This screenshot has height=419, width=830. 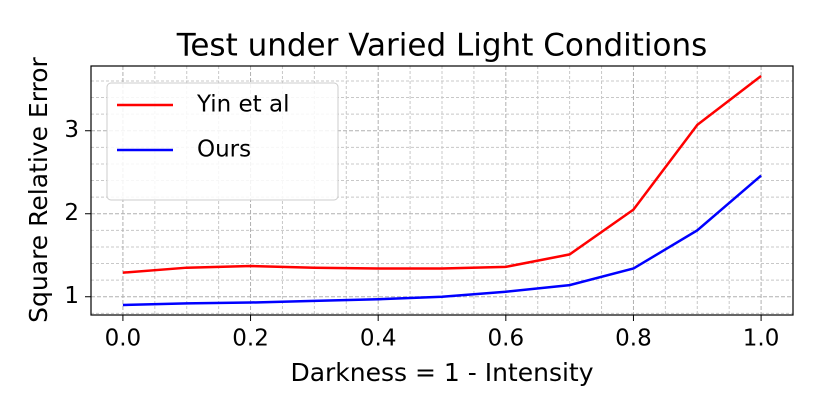 What do you see at coordinates (242, 105) in the screenshot?
I see `legend-label: Yin et al` at bounding box center [242, 105].